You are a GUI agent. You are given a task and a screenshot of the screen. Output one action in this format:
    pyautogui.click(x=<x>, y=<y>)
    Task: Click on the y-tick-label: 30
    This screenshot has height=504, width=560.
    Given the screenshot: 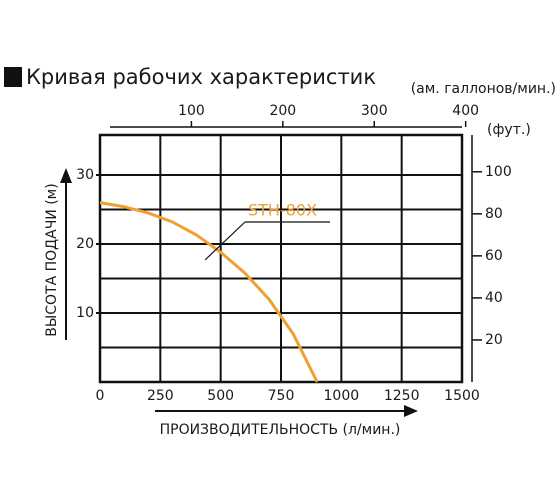 What is the action you would take?
    pyautogui.click(x=85, y=175)
    